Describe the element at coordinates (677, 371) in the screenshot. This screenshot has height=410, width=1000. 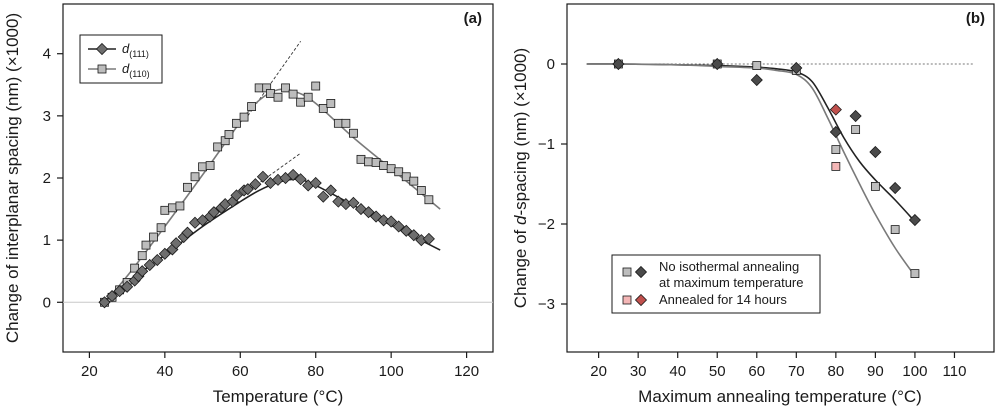
I see `panel-b-x-tick-label: 40` at that location.